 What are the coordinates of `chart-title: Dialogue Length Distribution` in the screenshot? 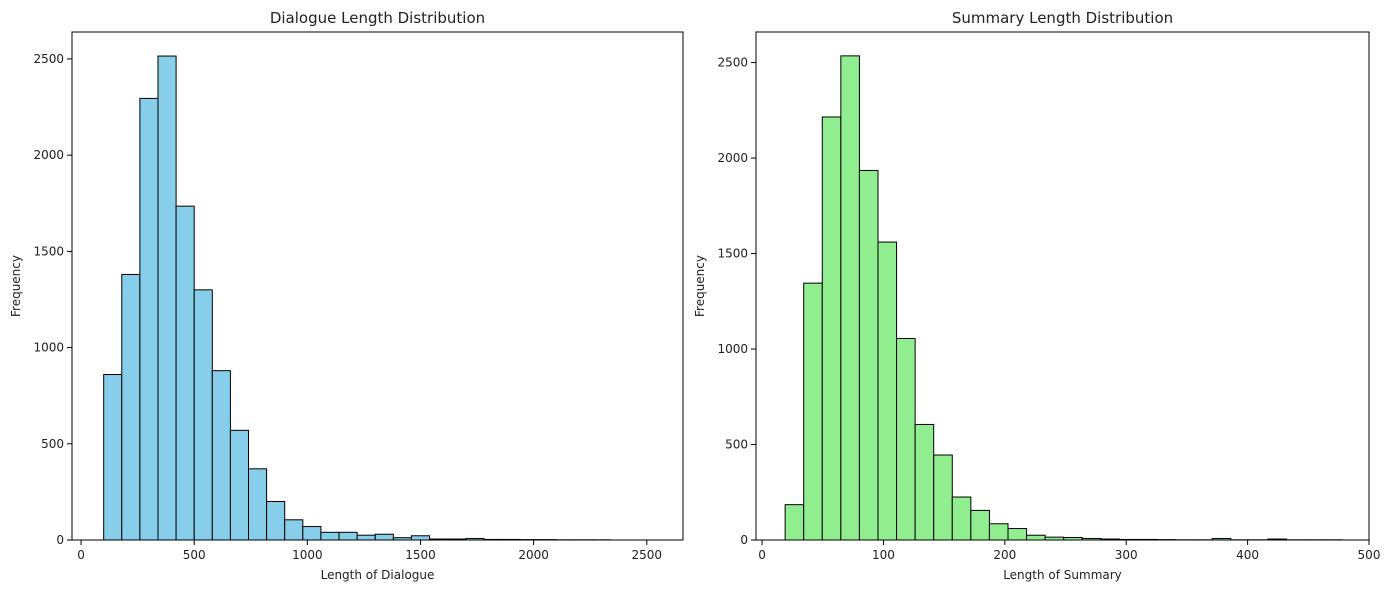 It's located at (377, 18).